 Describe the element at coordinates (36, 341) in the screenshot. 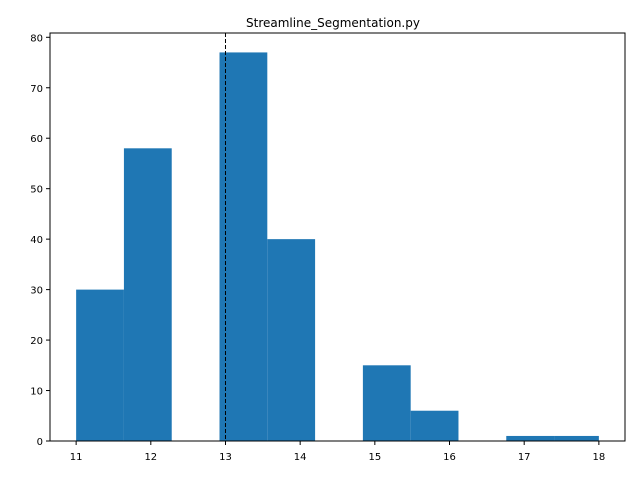

I see `y-tick-label: 20` at that location.